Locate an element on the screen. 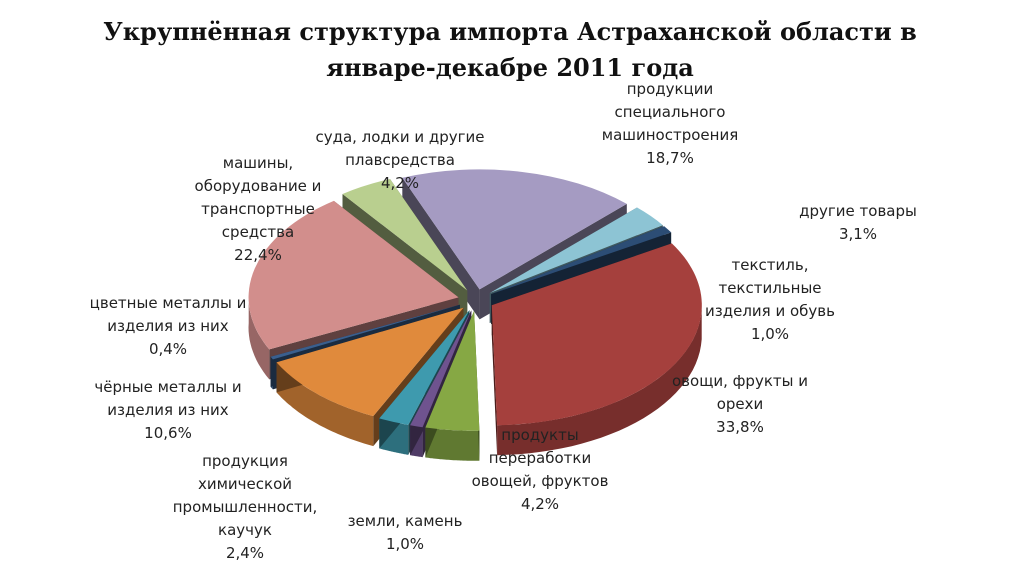  pie-slice-top-veg is located at coordinates (596, 334).